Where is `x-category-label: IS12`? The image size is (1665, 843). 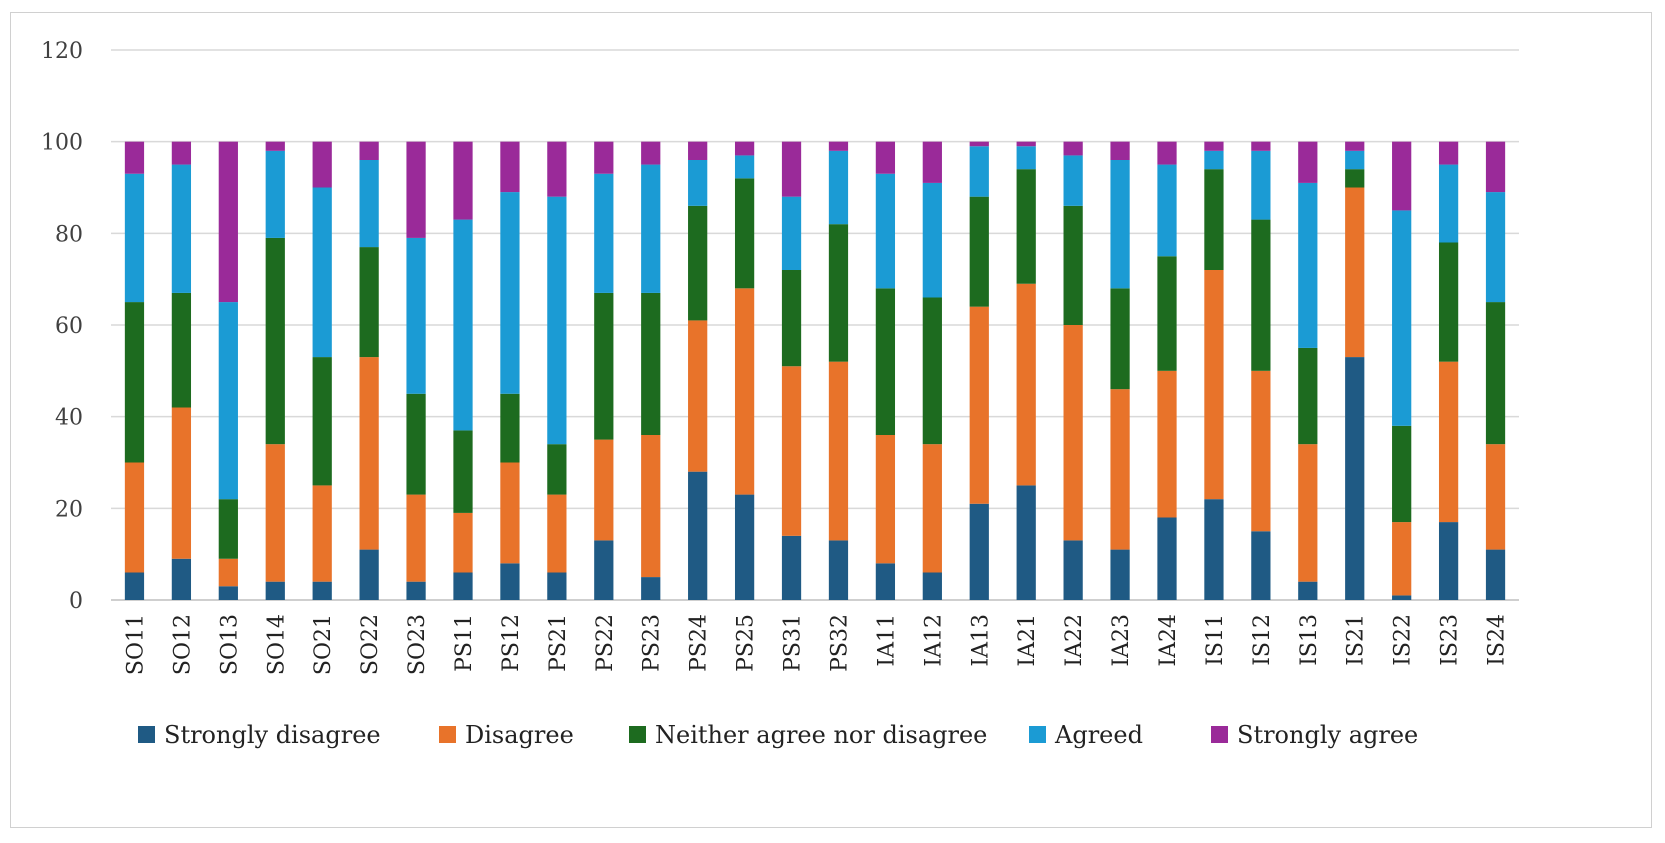
x-category-label: IS12 is located at coordinates (1262, 640).